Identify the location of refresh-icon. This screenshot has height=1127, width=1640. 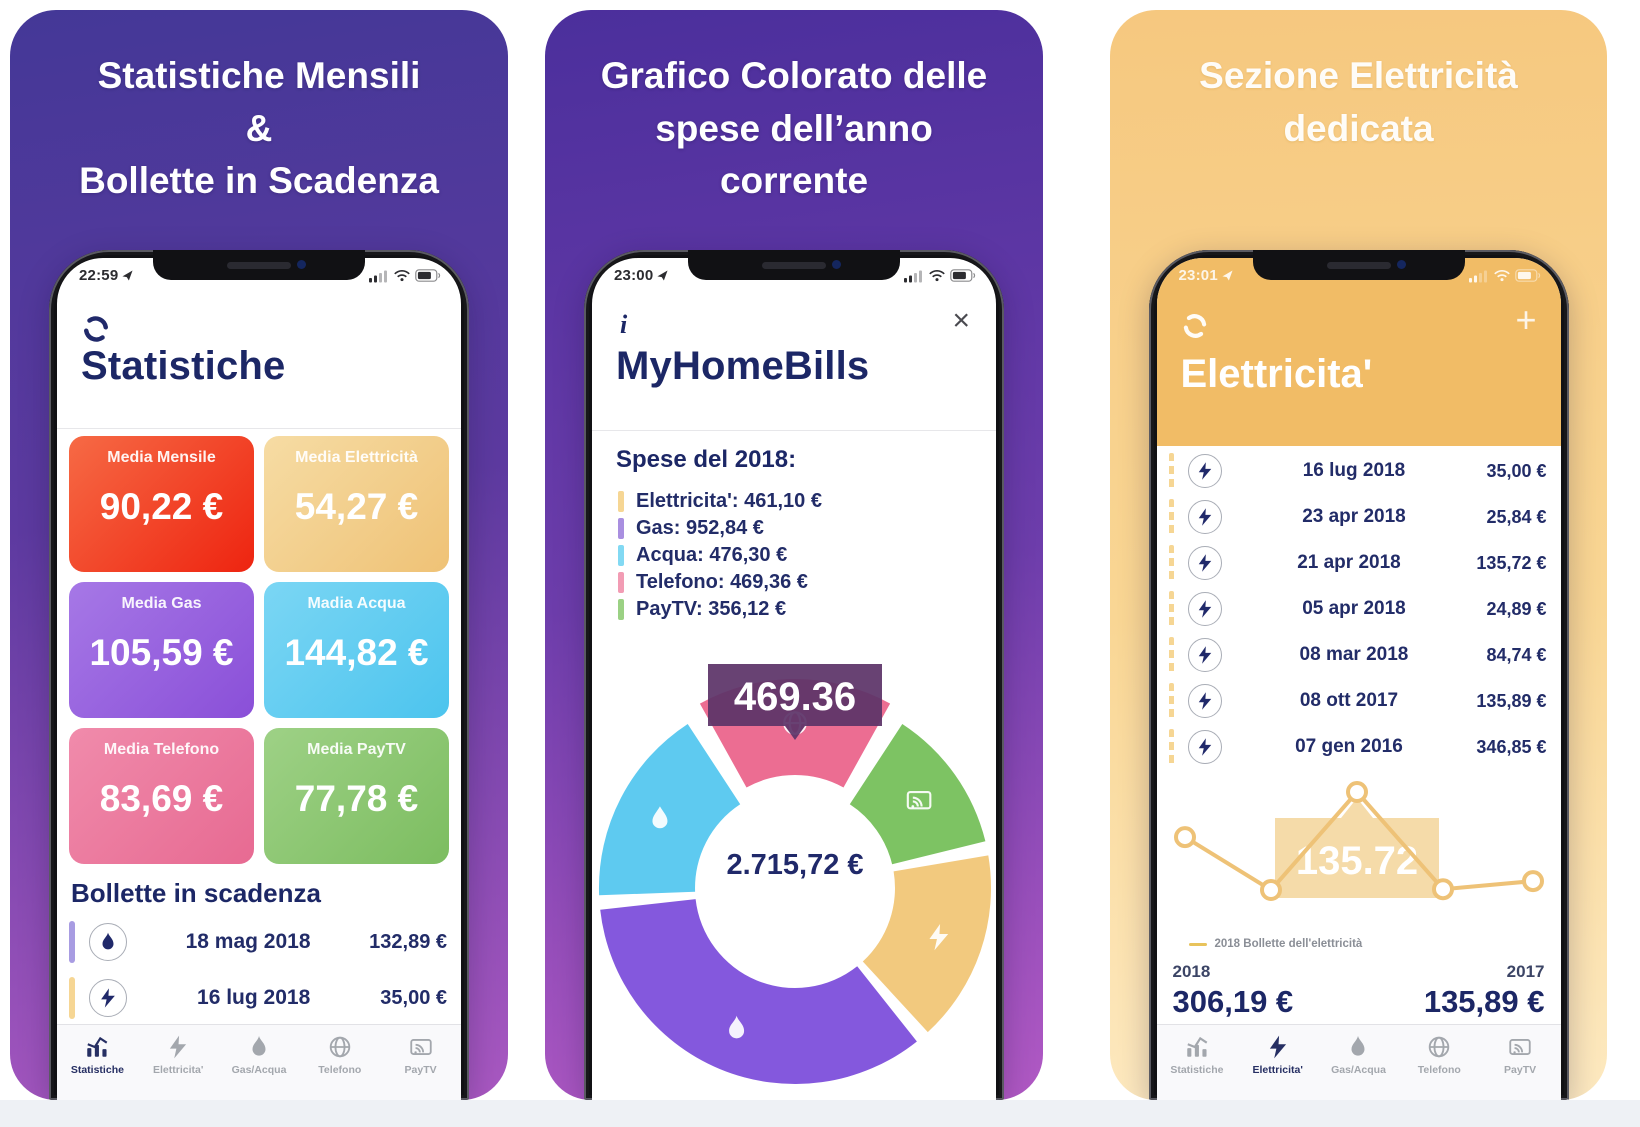
(1194, 326).